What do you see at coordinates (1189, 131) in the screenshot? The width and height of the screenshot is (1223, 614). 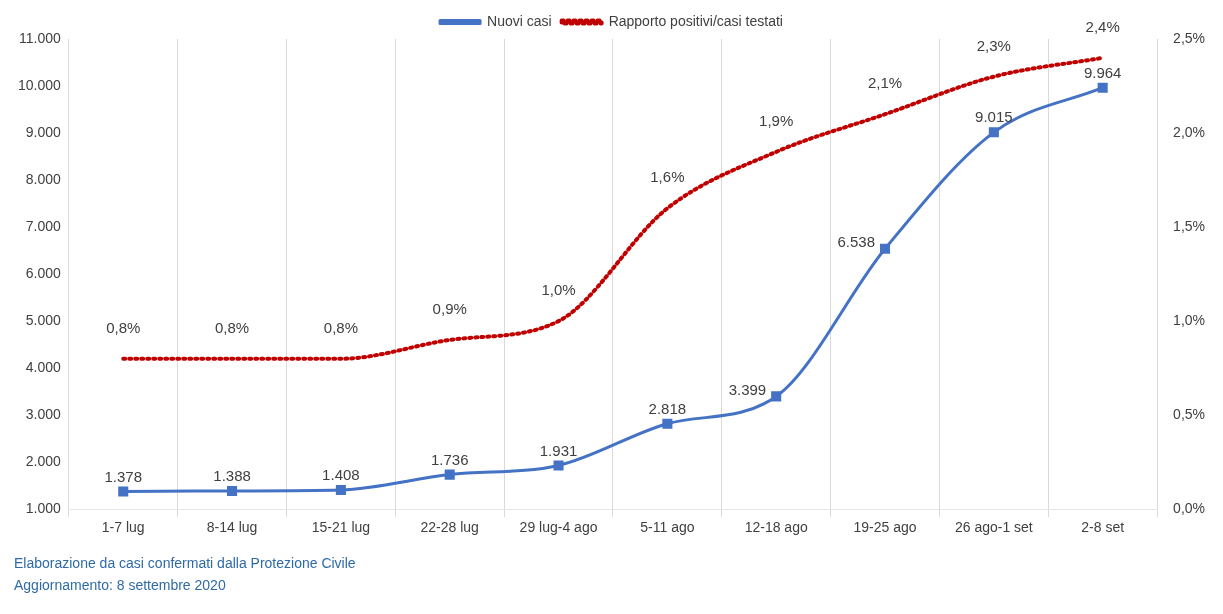 I see `y2-tick-label: 2,0%` at bounding box center [1189, 131].